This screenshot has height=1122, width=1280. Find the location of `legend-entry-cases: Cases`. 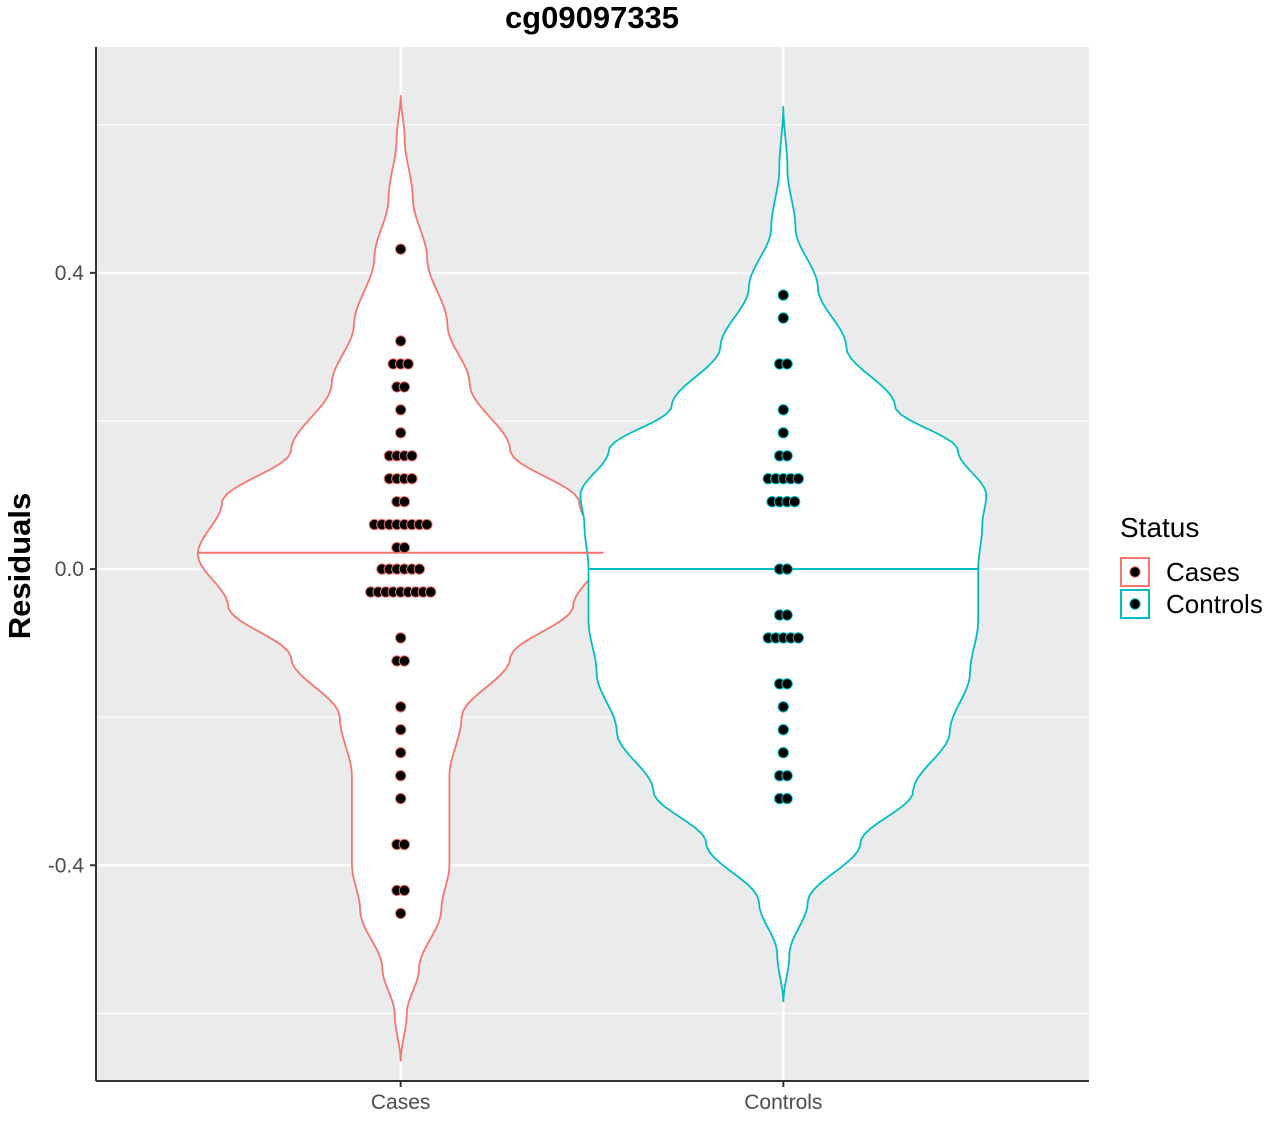

legend-entry-cases: Cases is located at coordinates (1180, 572).